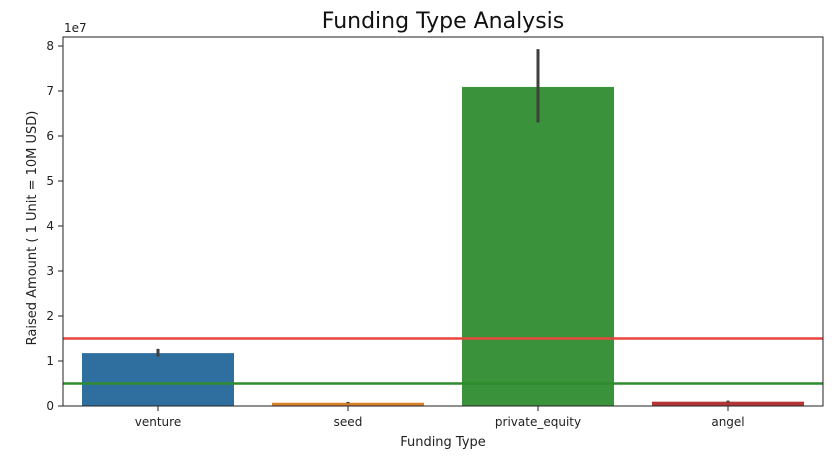 The width and height of the screenshot is (834, 471). I want to click on x-tick-label-private-equity: private_equity, so click(538, 422).